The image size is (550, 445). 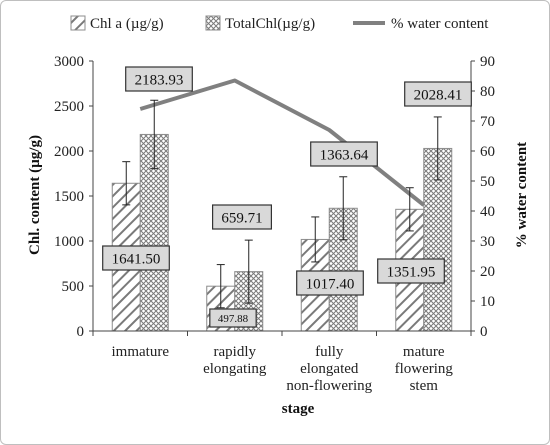 What do you see at coordinates (235, 369) in the screenshot?
I see `category-label-line: elongating` at bounding box center [235, 369].